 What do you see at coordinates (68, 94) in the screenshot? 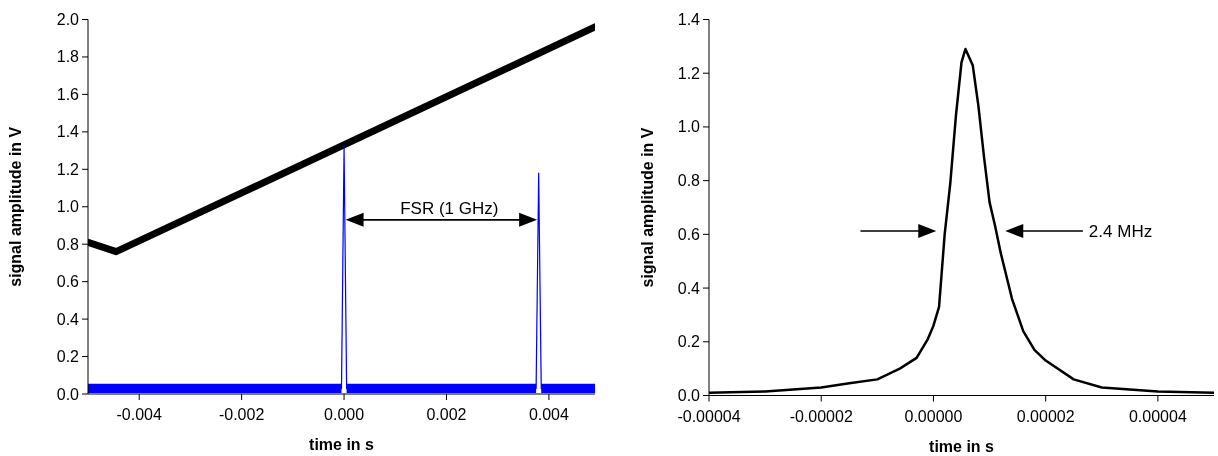
I see `y-tick-label: 1.6` at bounding box center [68, 94].